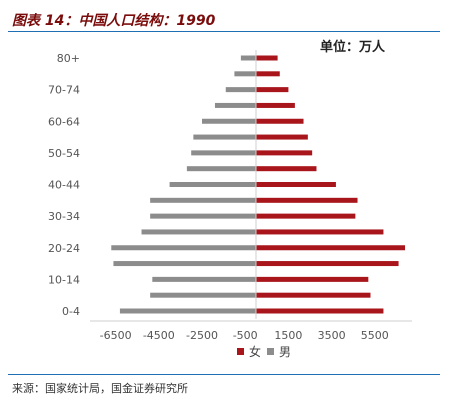 This screenshot has width=452, height=401. I want to click on legend-label-female: 女, so click(255, 352).